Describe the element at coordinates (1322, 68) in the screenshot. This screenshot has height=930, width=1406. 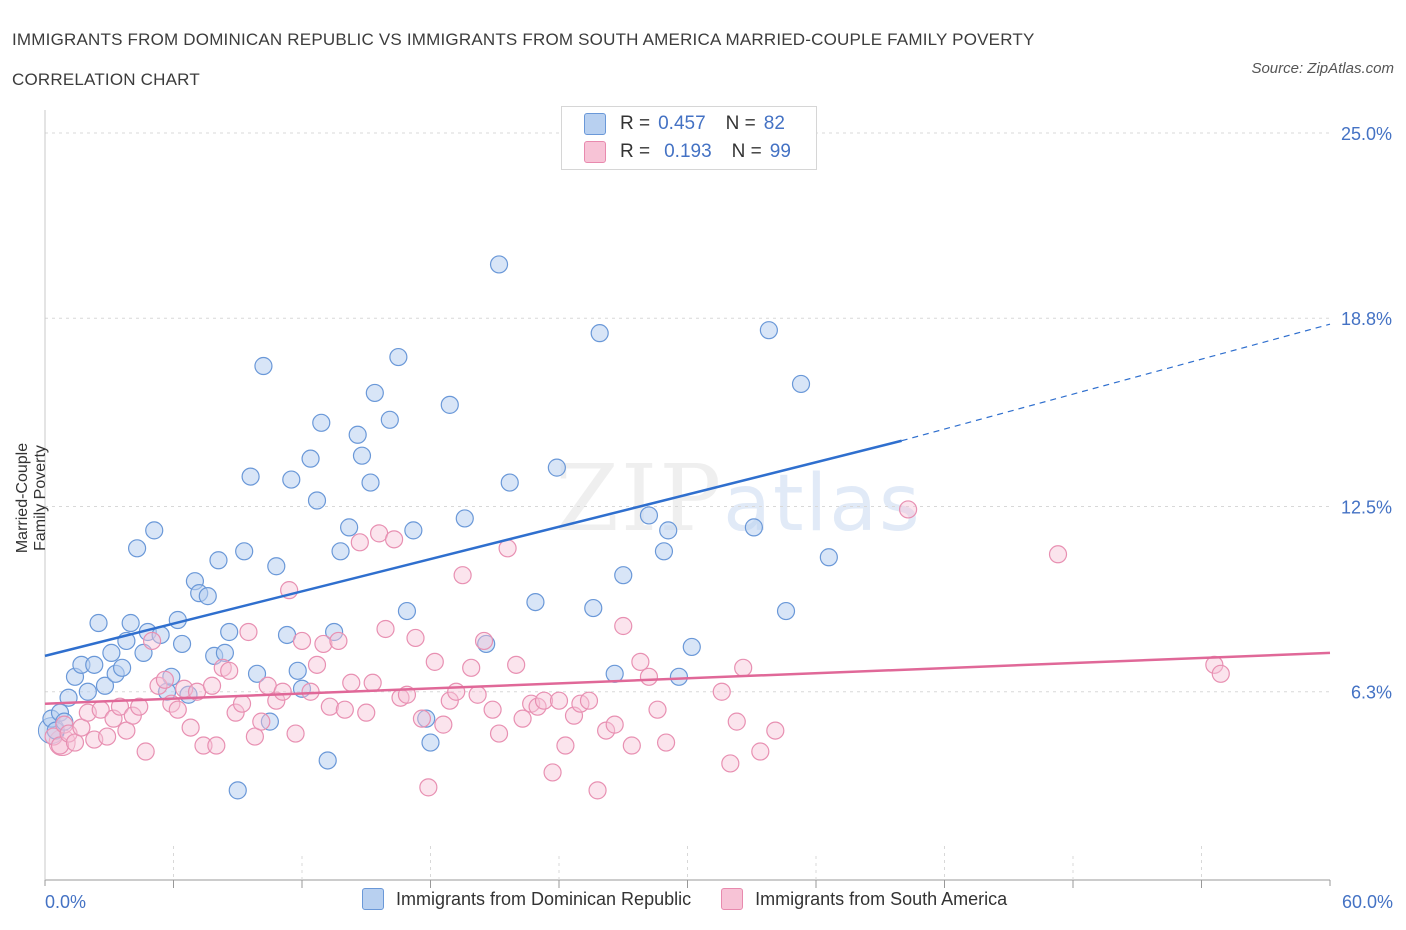
I see `source-label: Source: ZipAtlas.com` at that location.